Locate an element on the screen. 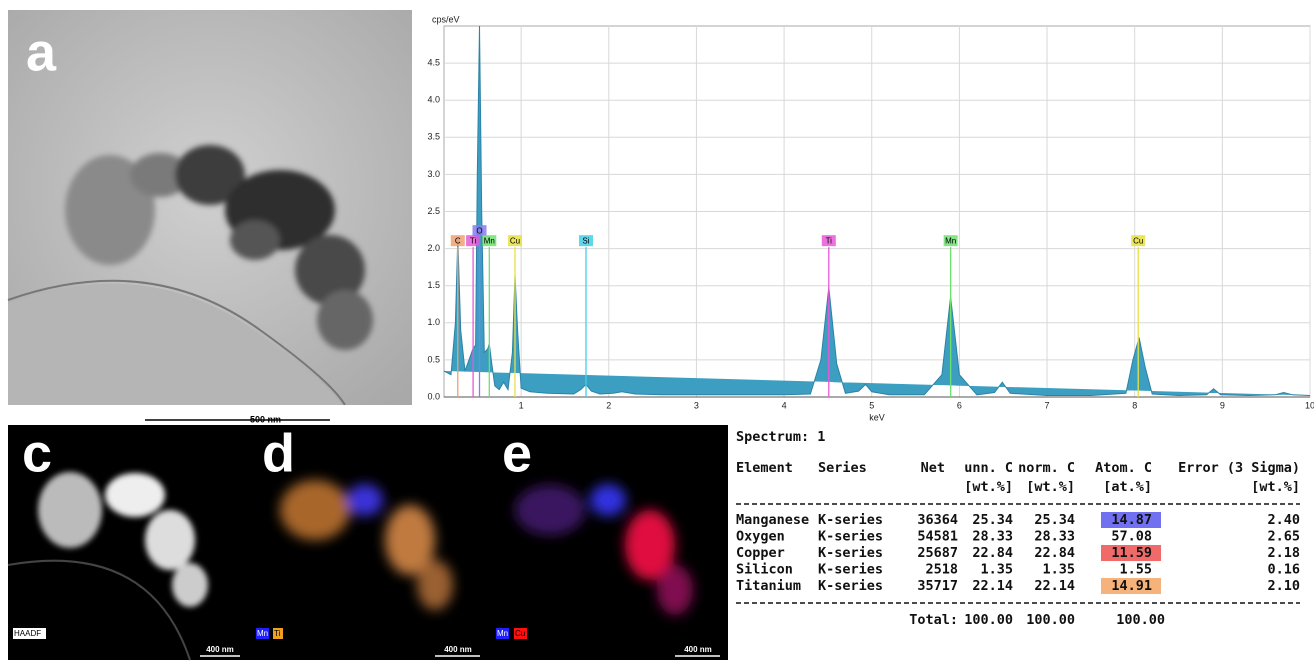 The height and width of the screenshot is (667, 1314). column-header: Error (3 Sigma) is located at coordinates (1239, 468).